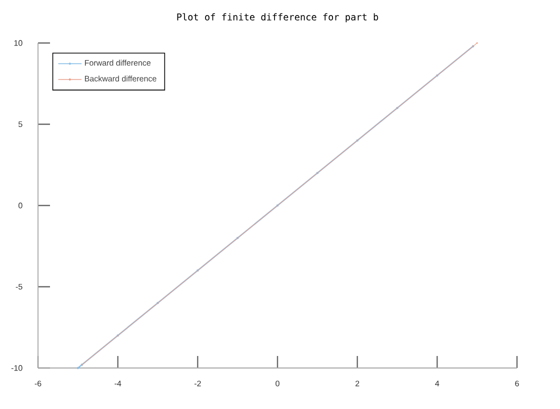 The image size is (560, 409). I want to click on x-tick-label: 6, so click(517, 383).